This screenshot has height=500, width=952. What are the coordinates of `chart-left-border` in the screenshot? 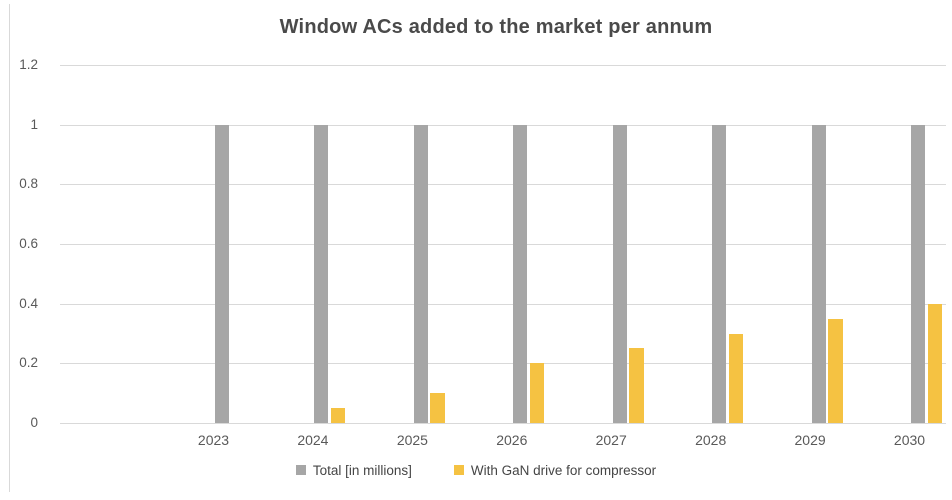 It's located at (9, 248).